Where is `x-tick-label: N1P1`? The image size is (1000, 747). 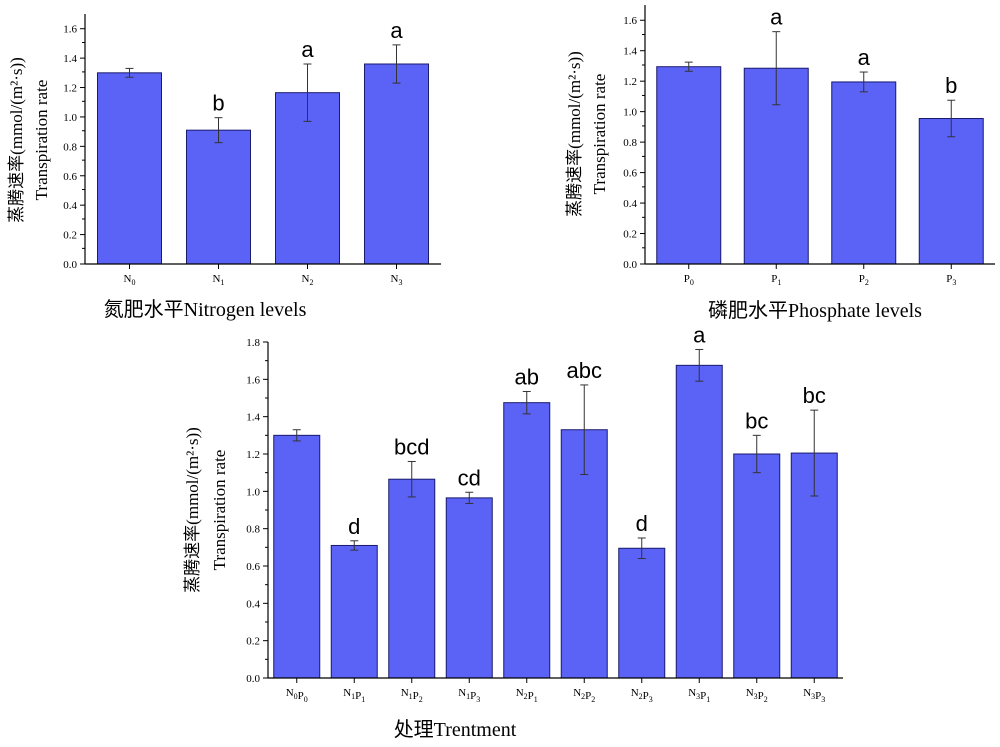 x-tick-label: N1P1 is located at coordinates (354, 695).